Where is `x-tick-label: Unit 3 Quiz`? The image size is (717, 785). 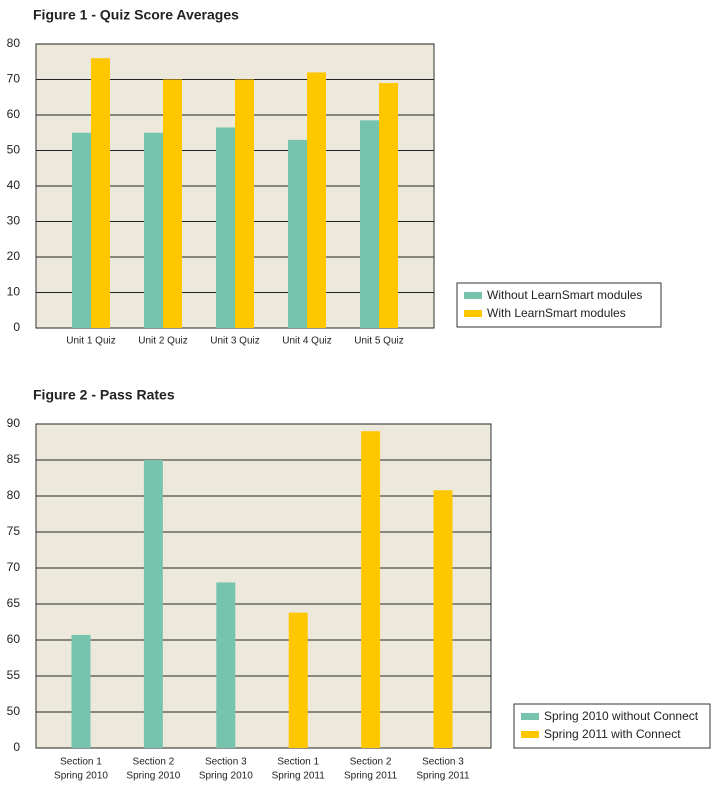 x-tick-label: Unit 3 Quiz is located at coordinates (234, 341).